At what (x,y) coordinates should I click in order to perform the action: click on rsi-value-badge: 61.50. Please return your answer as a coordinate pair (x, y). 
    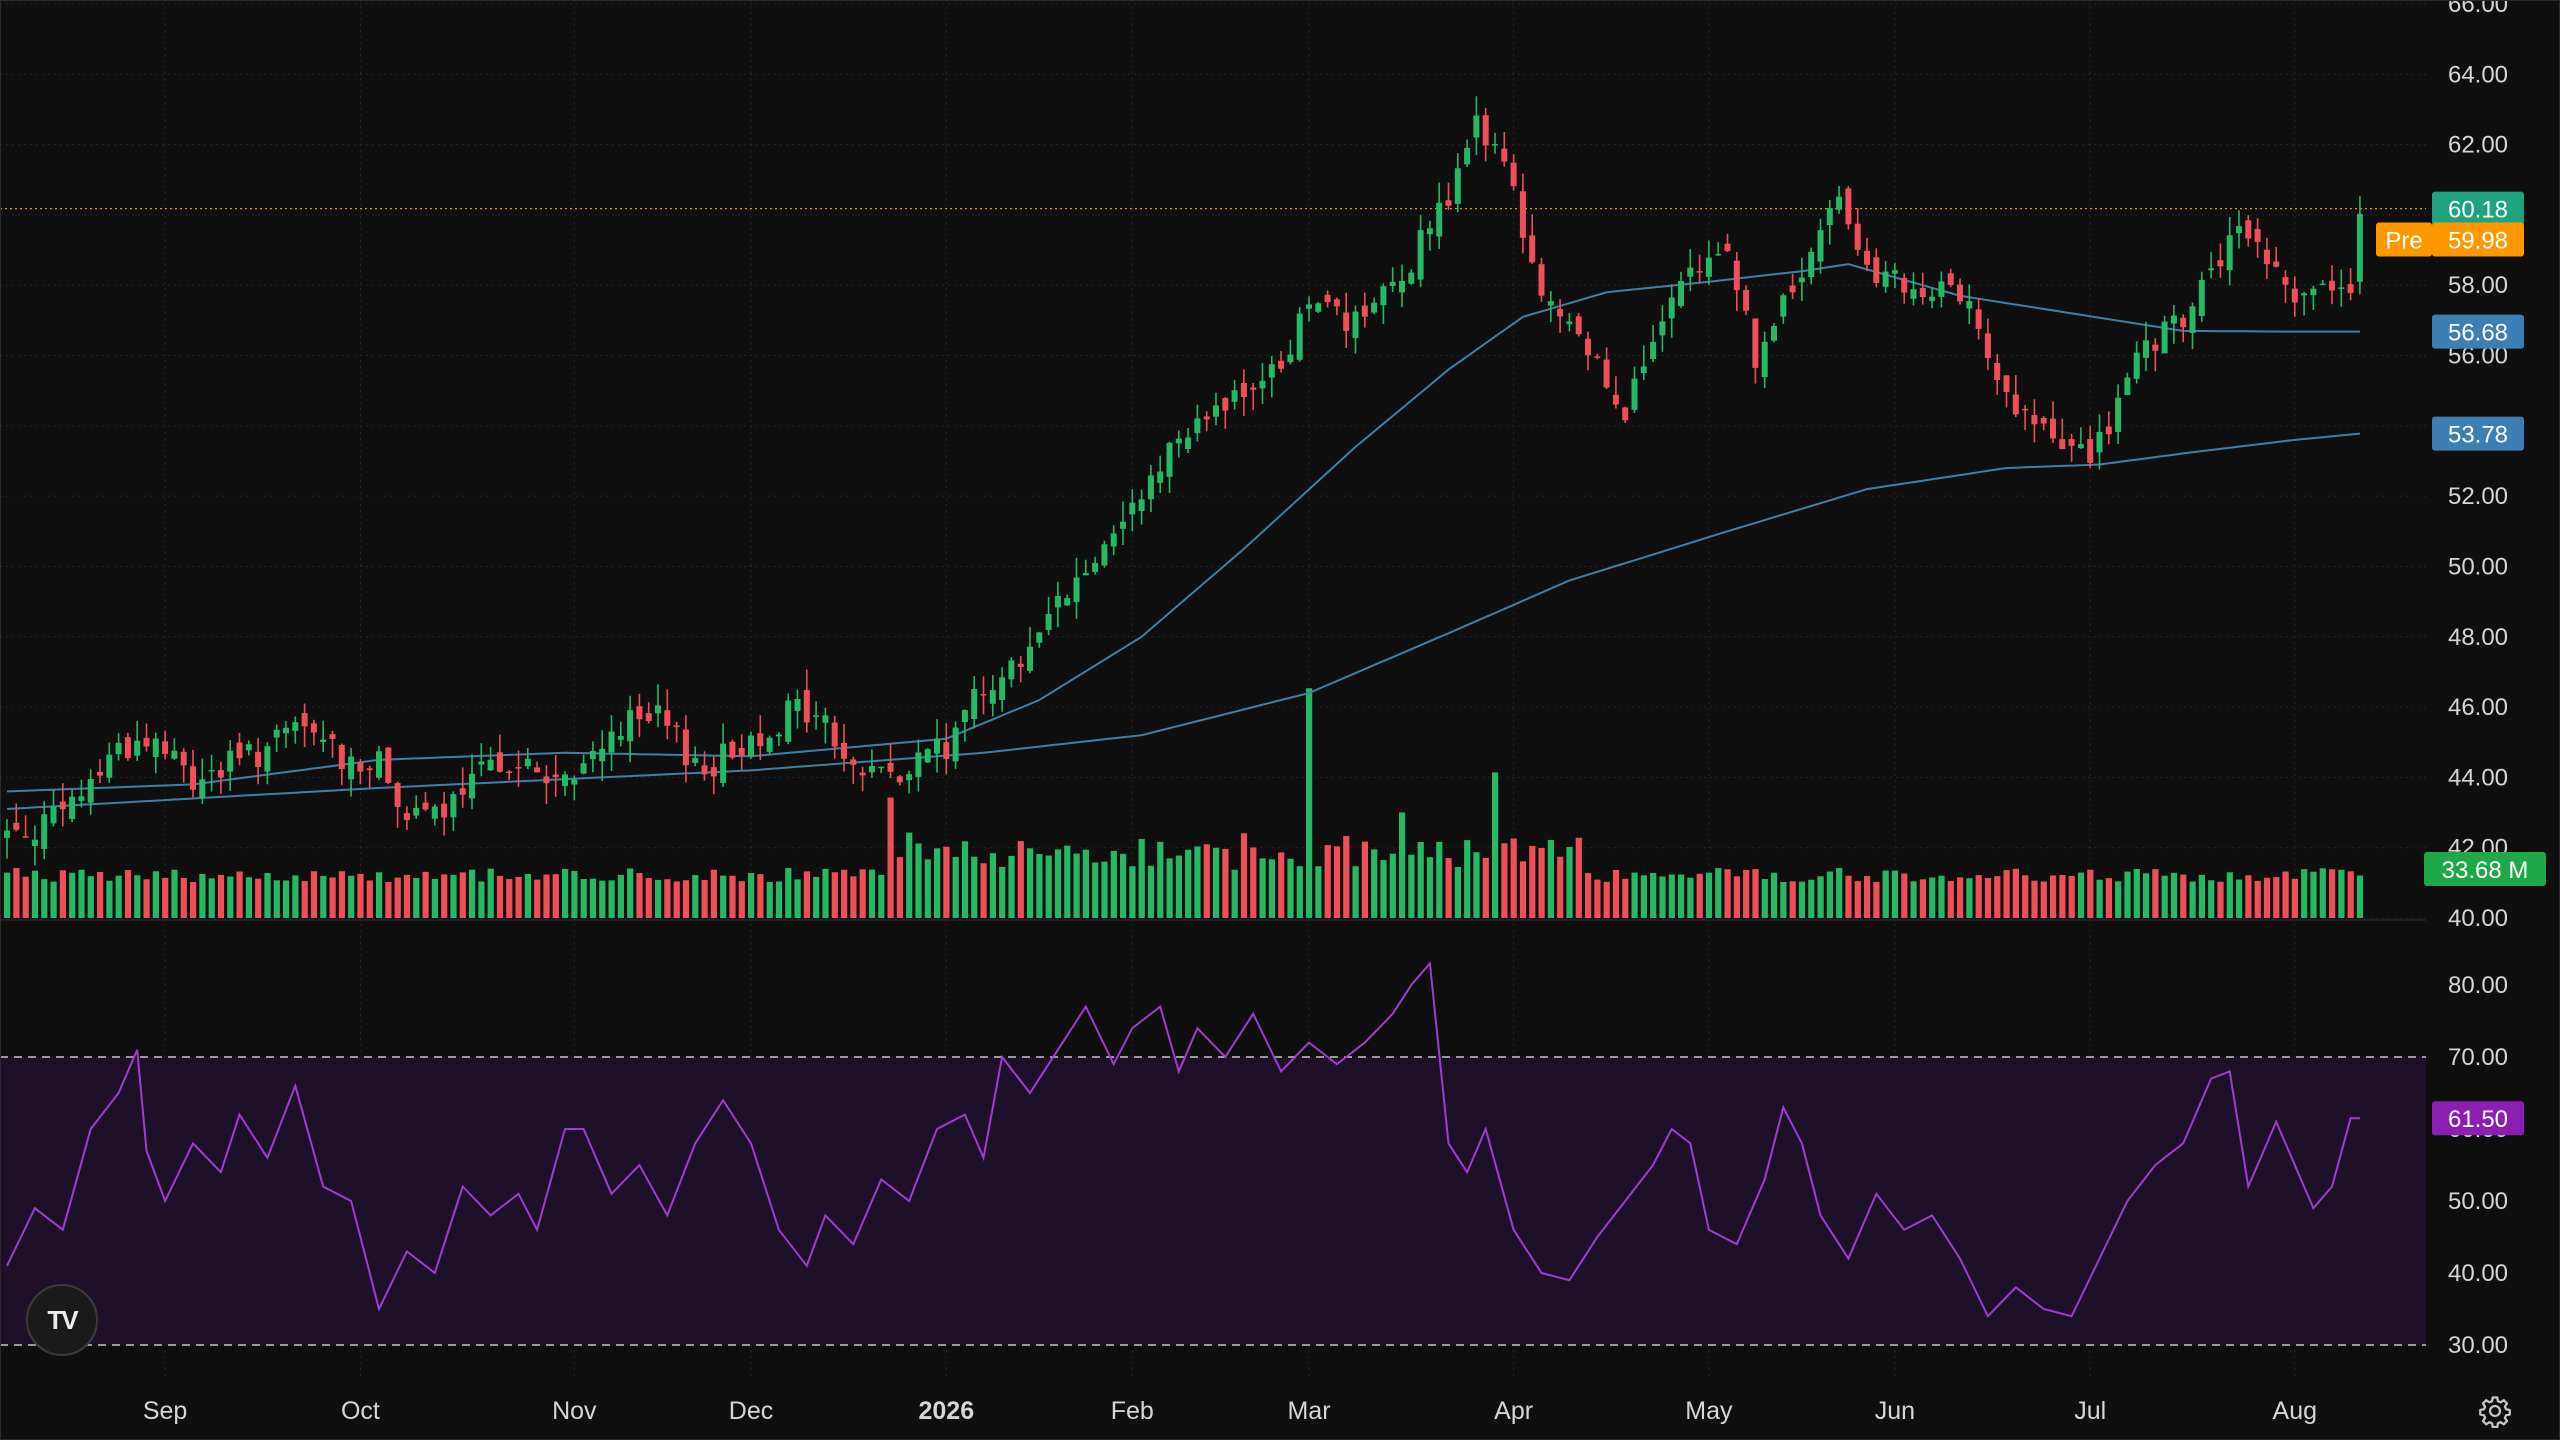
    Looking at the image, I should click on (2478, 1119).